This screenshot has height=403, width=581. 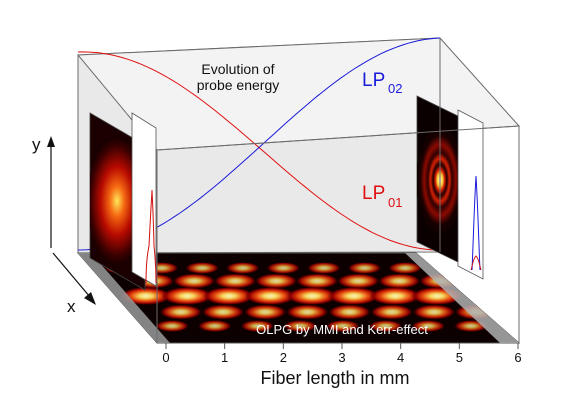 What do you see at coordinates (400, 357) in the screenshot?
I see `fiber-axis-tick-label: 4` at bounding box center [400, 357].